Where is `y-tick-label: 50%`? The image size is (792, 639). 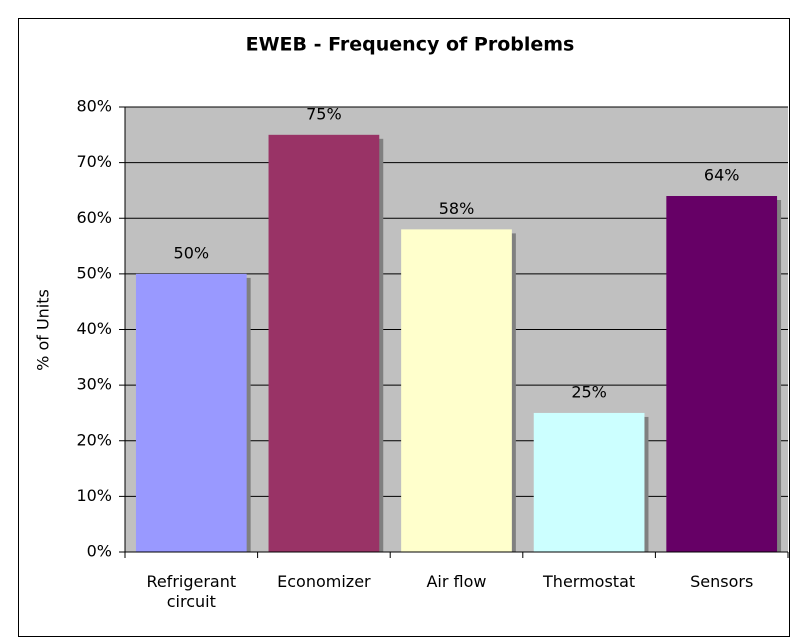
y-tick-label: 50% is located at coordinates (94, 272).